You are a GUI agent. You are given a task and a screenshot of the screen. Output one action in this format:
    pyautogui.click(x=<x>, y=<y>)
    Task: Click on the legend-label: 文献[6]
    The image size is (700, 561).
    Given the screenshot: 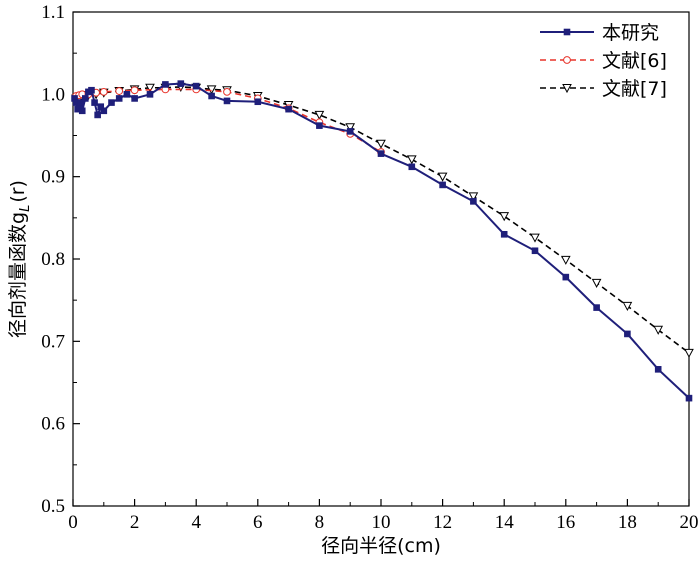 What is the action you would take?
    pyautogui.click(x=634, y=61)
    